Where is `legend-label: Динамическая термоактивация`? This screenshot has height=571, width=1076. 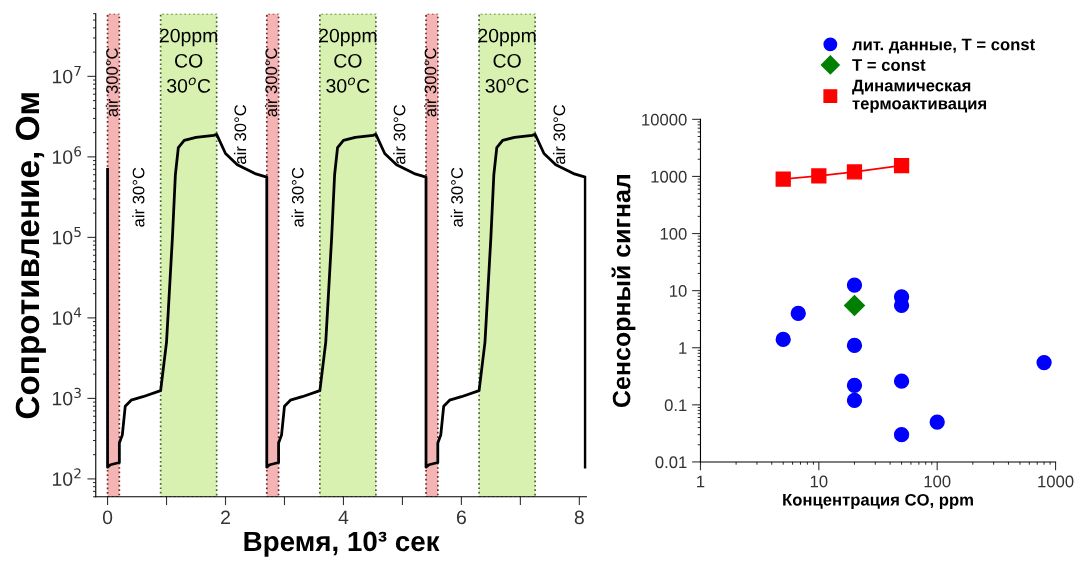 legend-label: Динамическая термоактивация is located at coordinates (919, 96).